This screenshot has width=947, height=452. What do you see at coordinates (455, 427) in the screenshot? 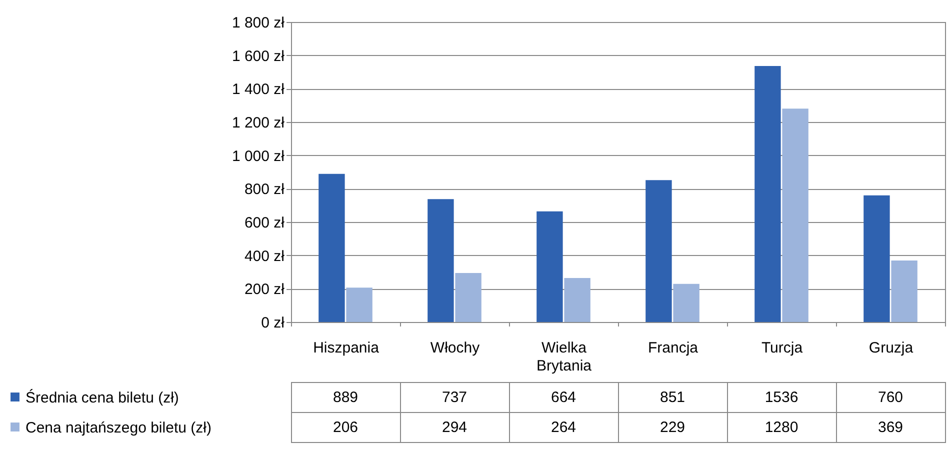
I see `data-label: 294` at bounding box center [455, 427].